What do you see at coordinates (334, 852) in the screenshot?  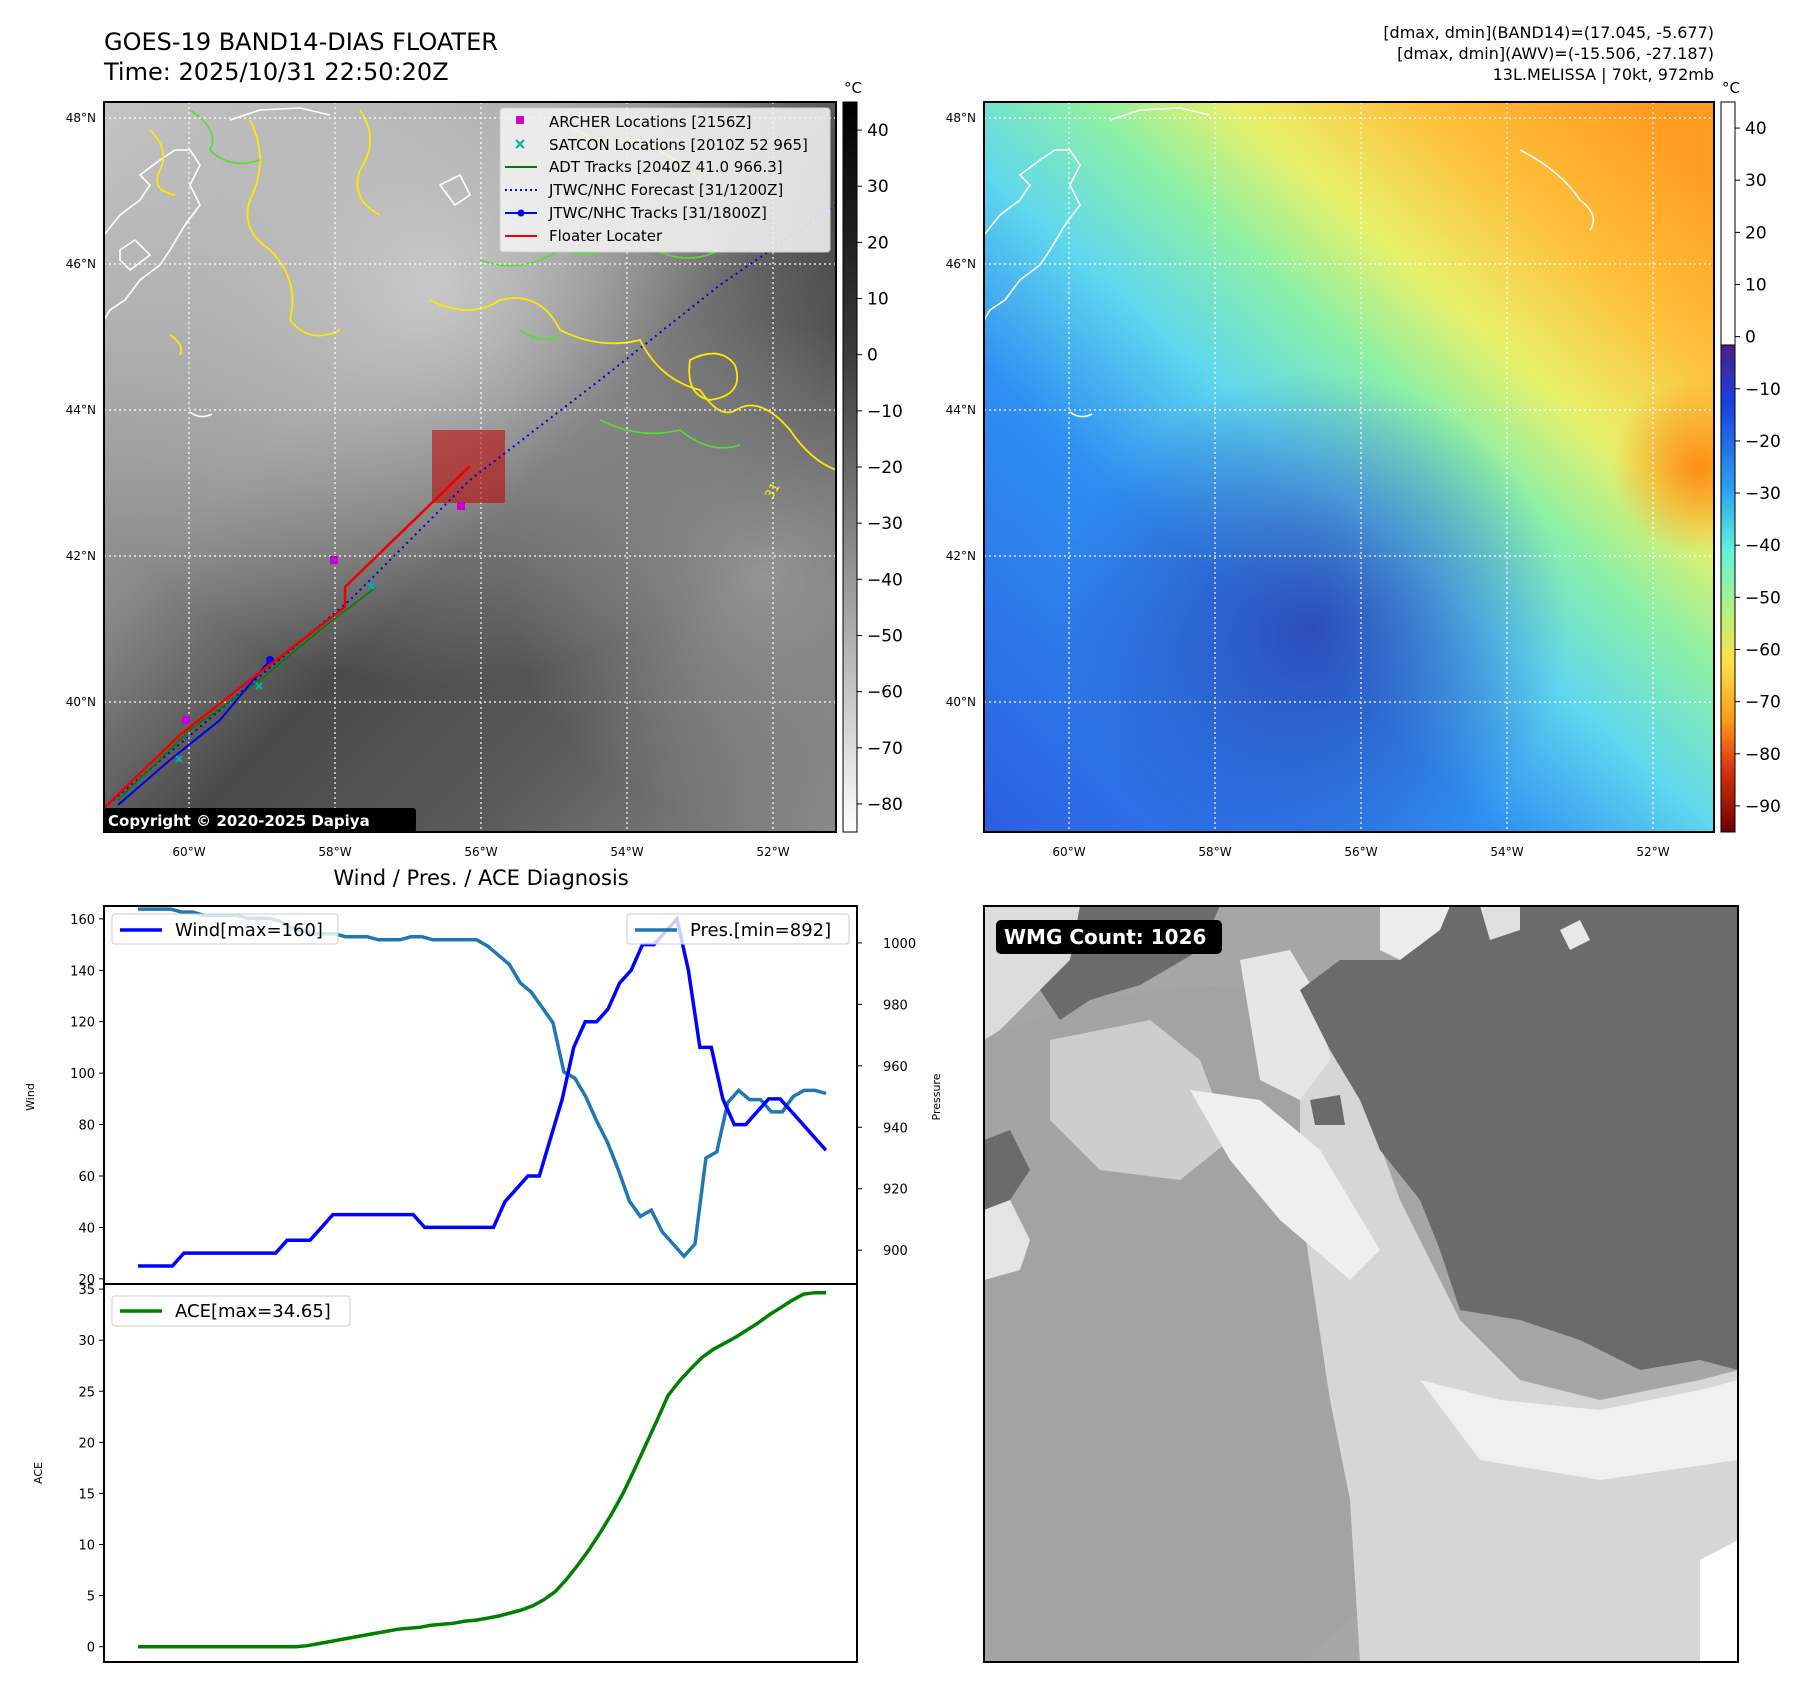 I see `ir-lon-label: 58°W` at bounding box center [334, 852].